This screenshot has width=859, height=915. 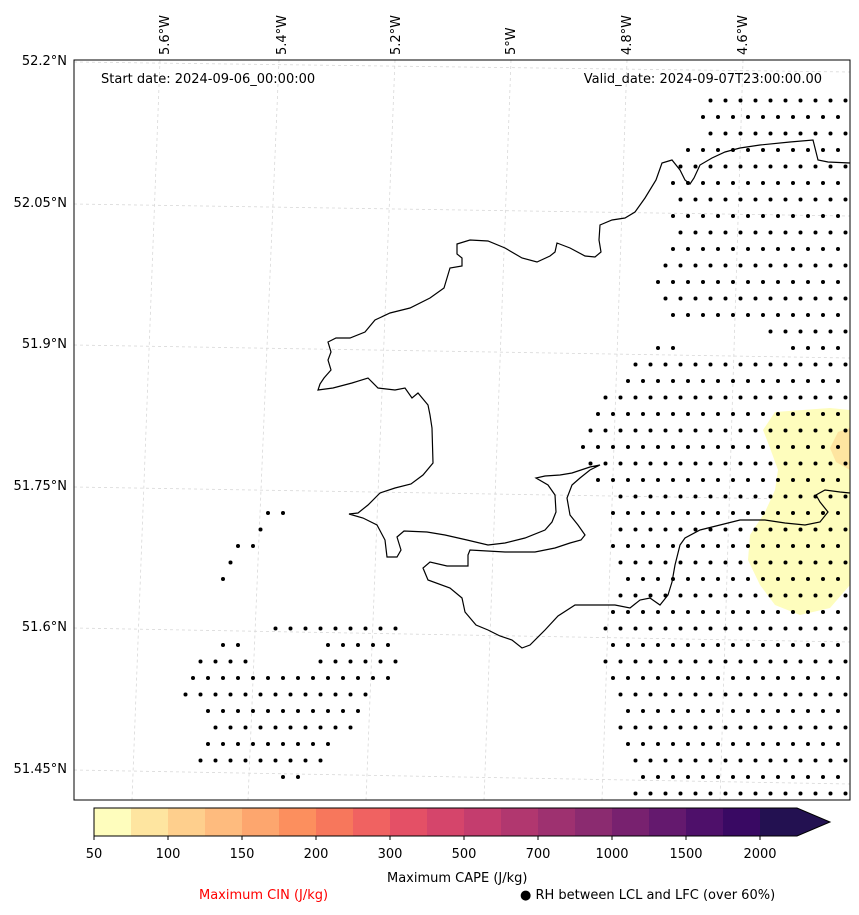 What do you see at coordinates (44, 344) in the screenshot?
I see `lat-label-51-9n: 51.9°N` at bounding box center [44, 344].